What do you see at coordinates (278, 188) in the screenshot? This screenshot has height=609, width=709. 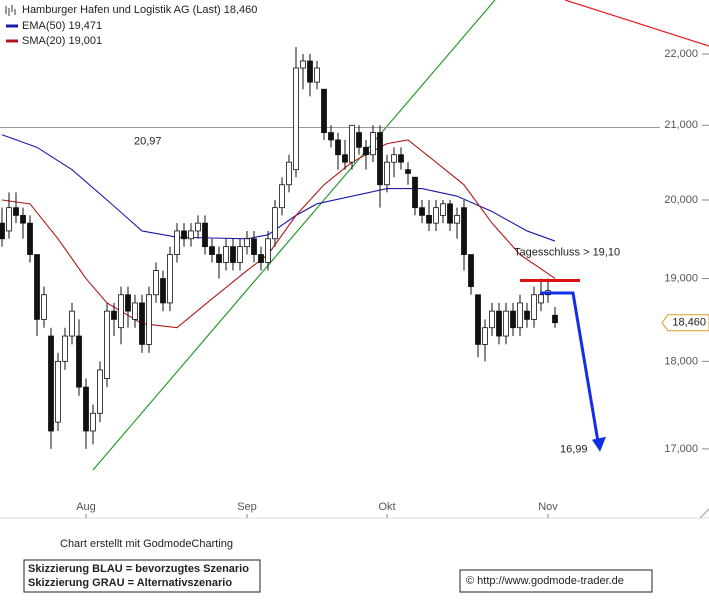 I see `ma-line` at bounding box center [278, 188].